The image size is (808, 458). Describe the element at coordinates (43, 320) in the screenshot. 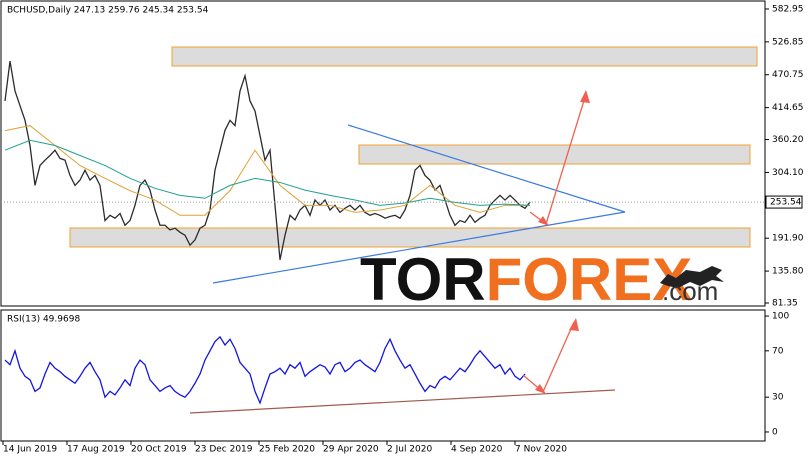

I see `rsi-title: RSI(13) 49.9698` at that location.